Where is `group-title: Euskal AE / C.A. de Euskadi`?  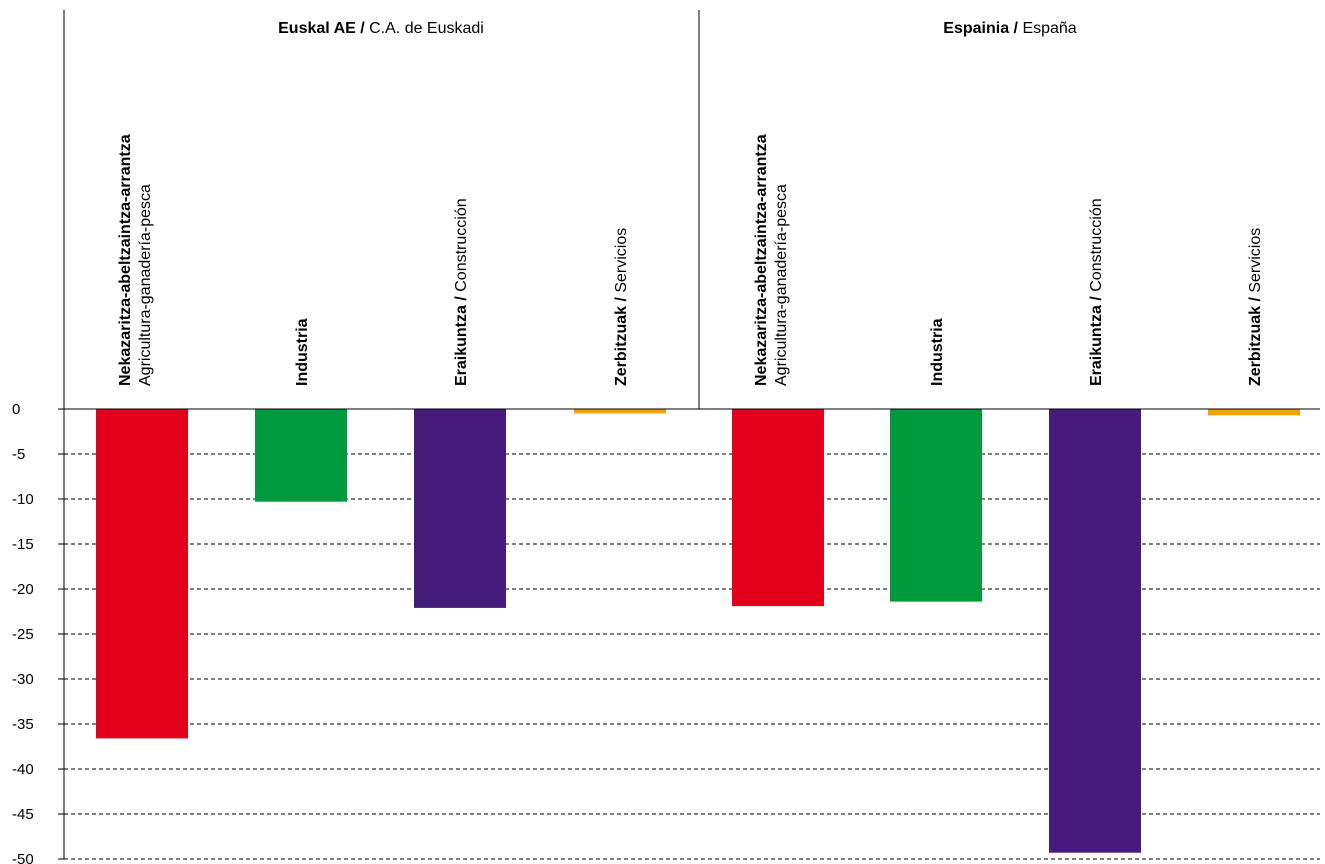 group-title: Euskal AE / C.A. de Euskadi is located at coordinates (381, 28).